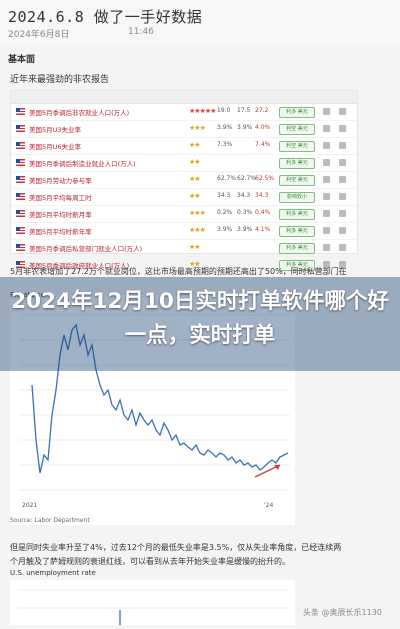 This screenshot has width=400, height=629. I want to click on previous-value: 0.2%, so click(225, 212).